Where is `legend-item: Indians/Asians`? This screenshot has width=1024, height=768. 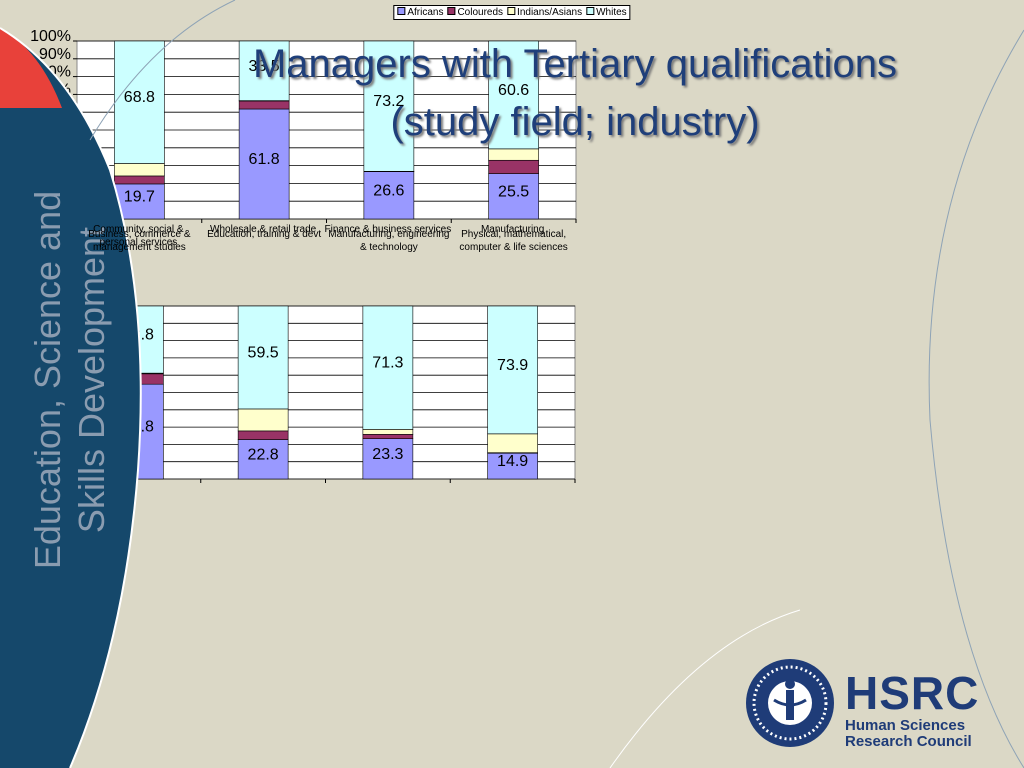
legend-item: Indians/Asians is located at coordinates (544, 12).